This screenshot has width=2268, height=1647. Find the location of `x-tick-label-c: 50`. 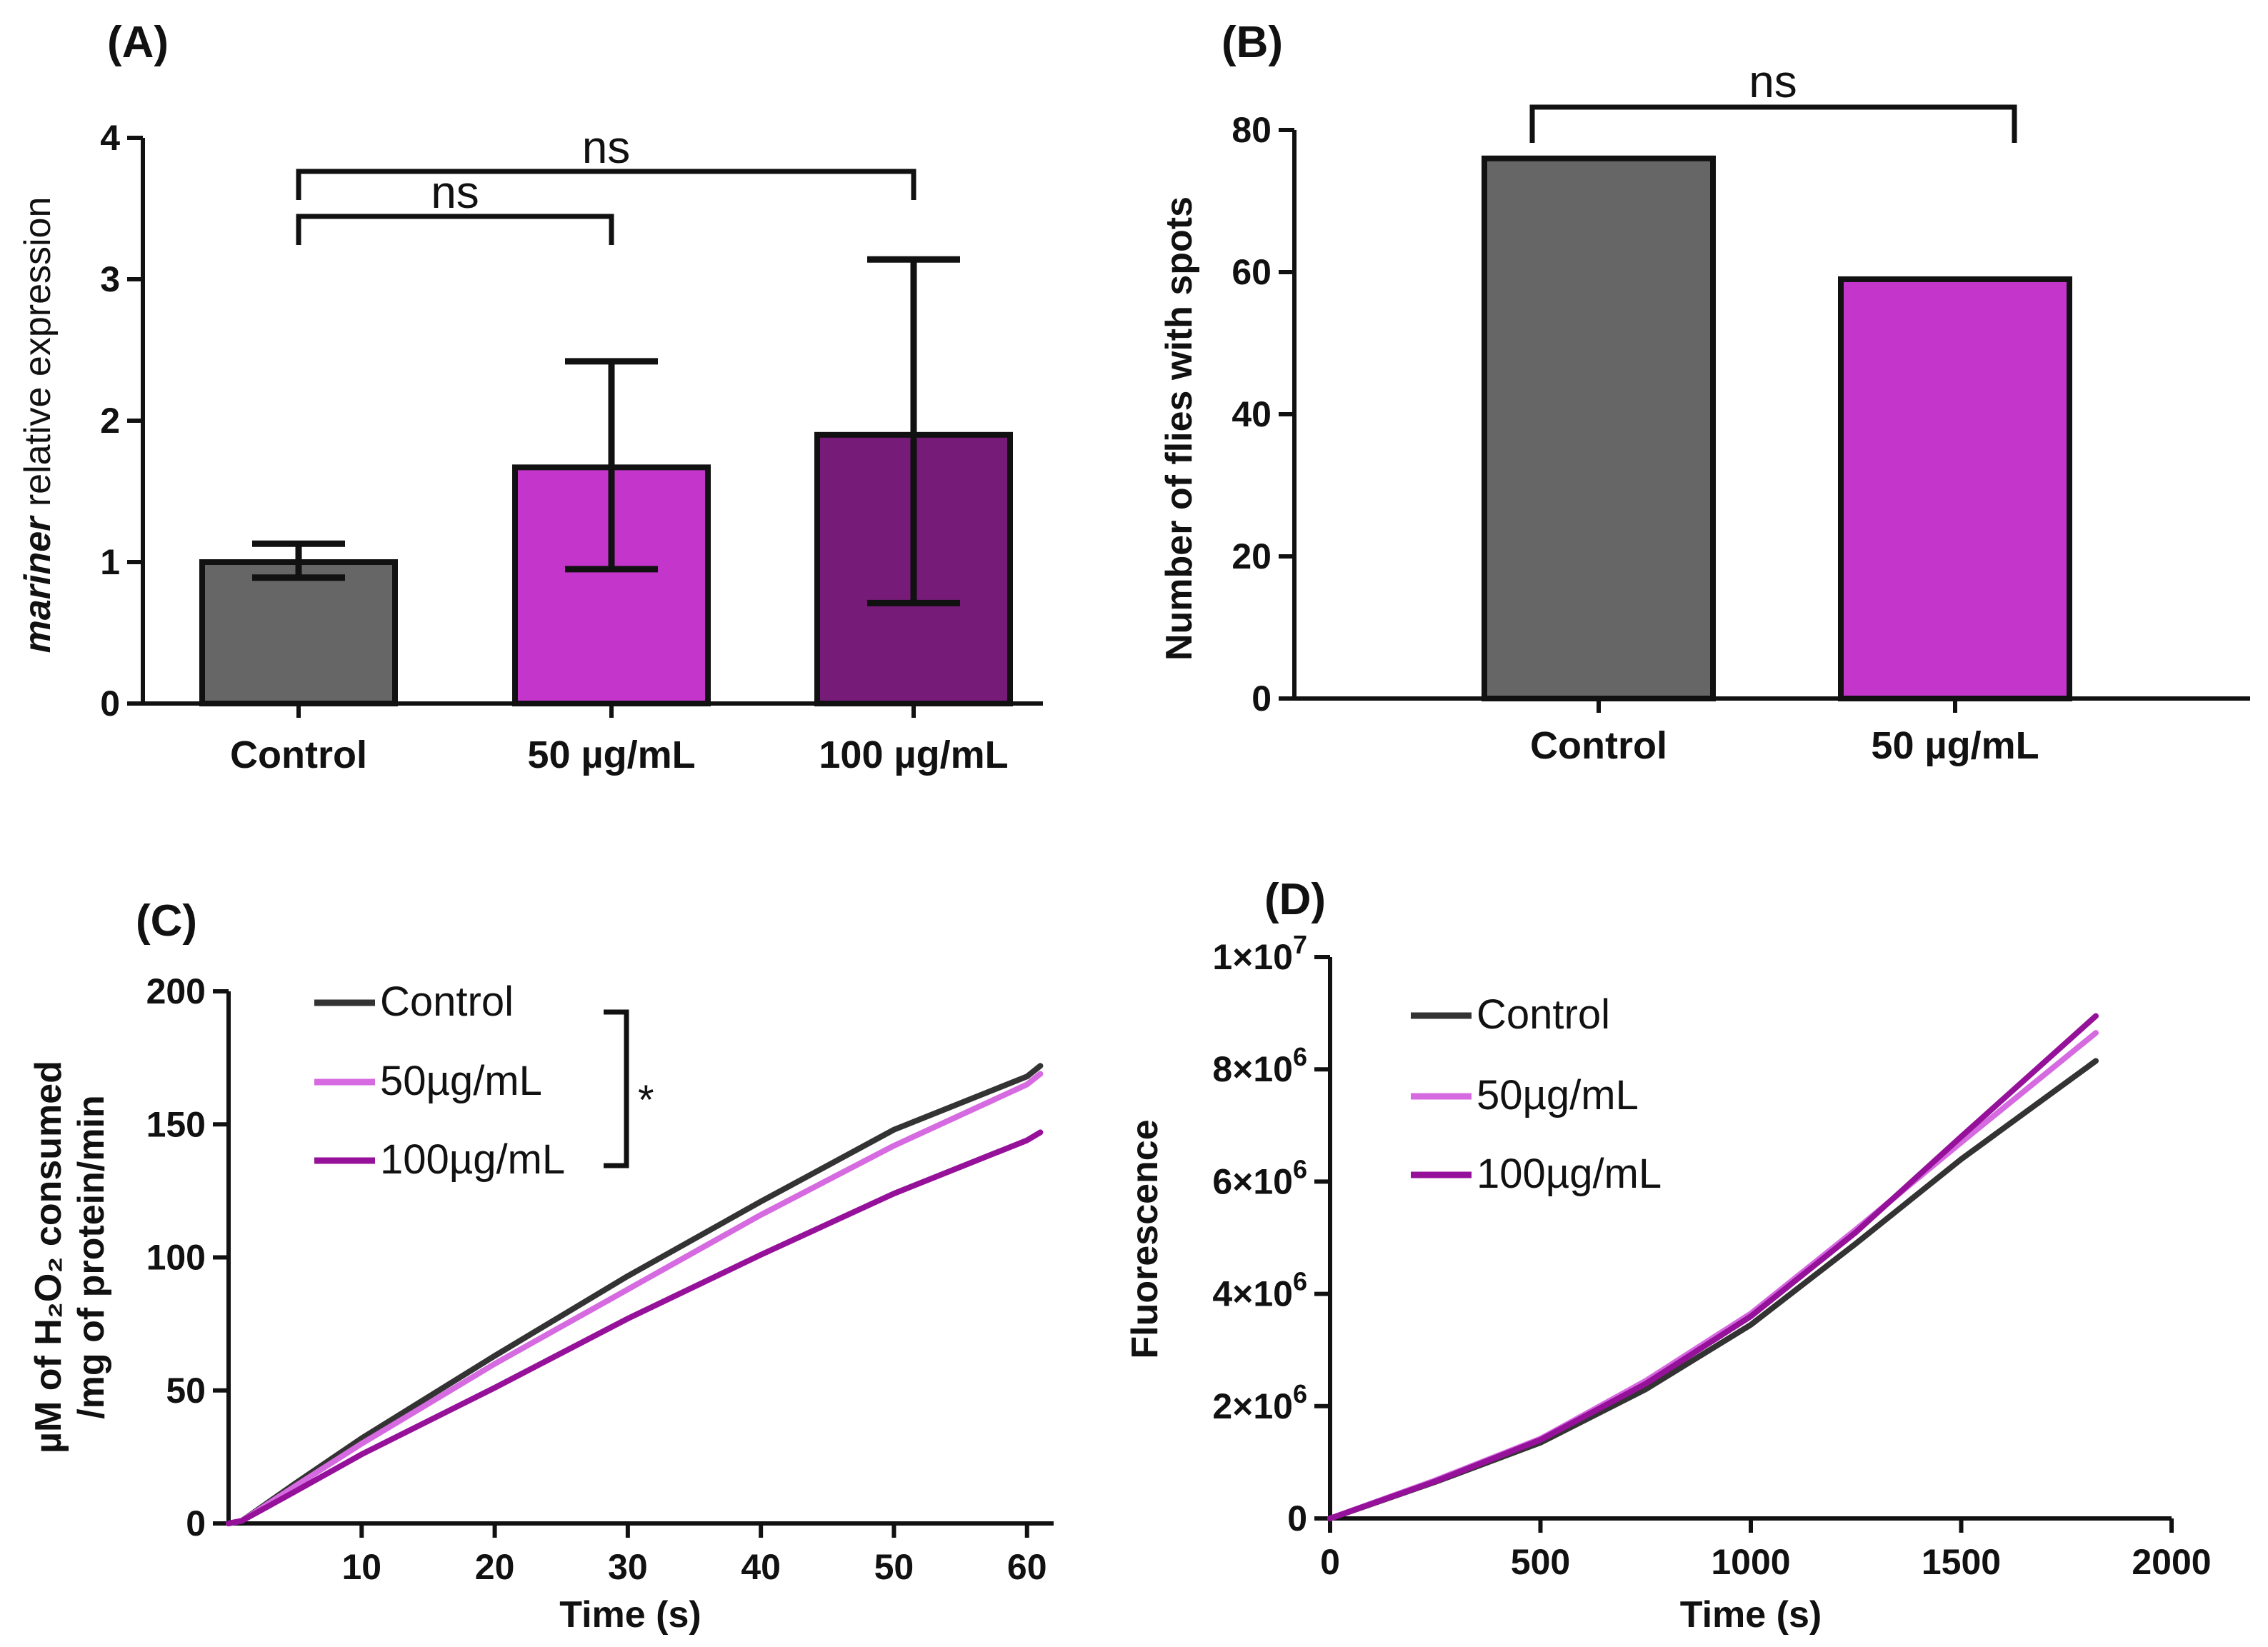

x-tick-label-c: 50 is located at coordinates (894, 1567).